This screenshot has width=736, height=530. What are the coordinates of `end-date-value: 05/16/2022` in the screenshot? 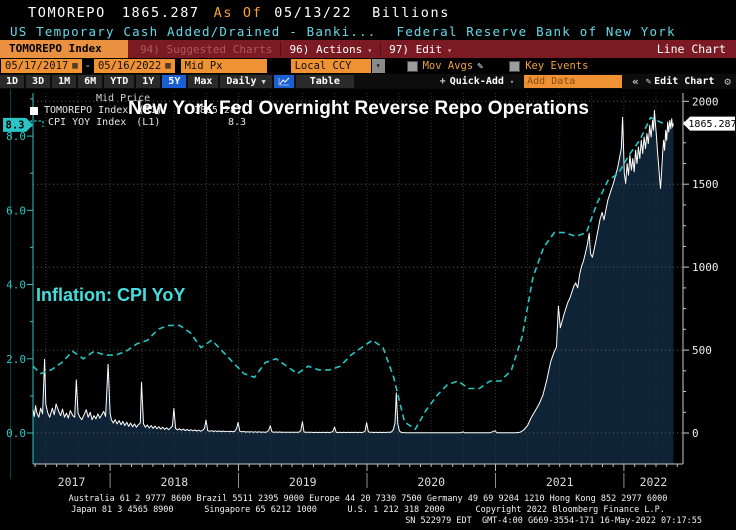 It's located at (129, 66).